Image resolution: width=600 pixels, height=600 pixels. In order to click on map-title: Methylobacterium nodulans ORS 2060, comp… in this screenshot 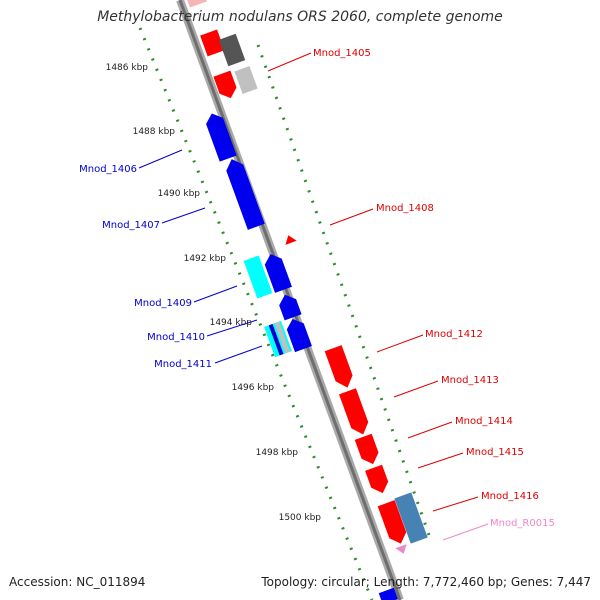, I will do `click(300, 17)`.